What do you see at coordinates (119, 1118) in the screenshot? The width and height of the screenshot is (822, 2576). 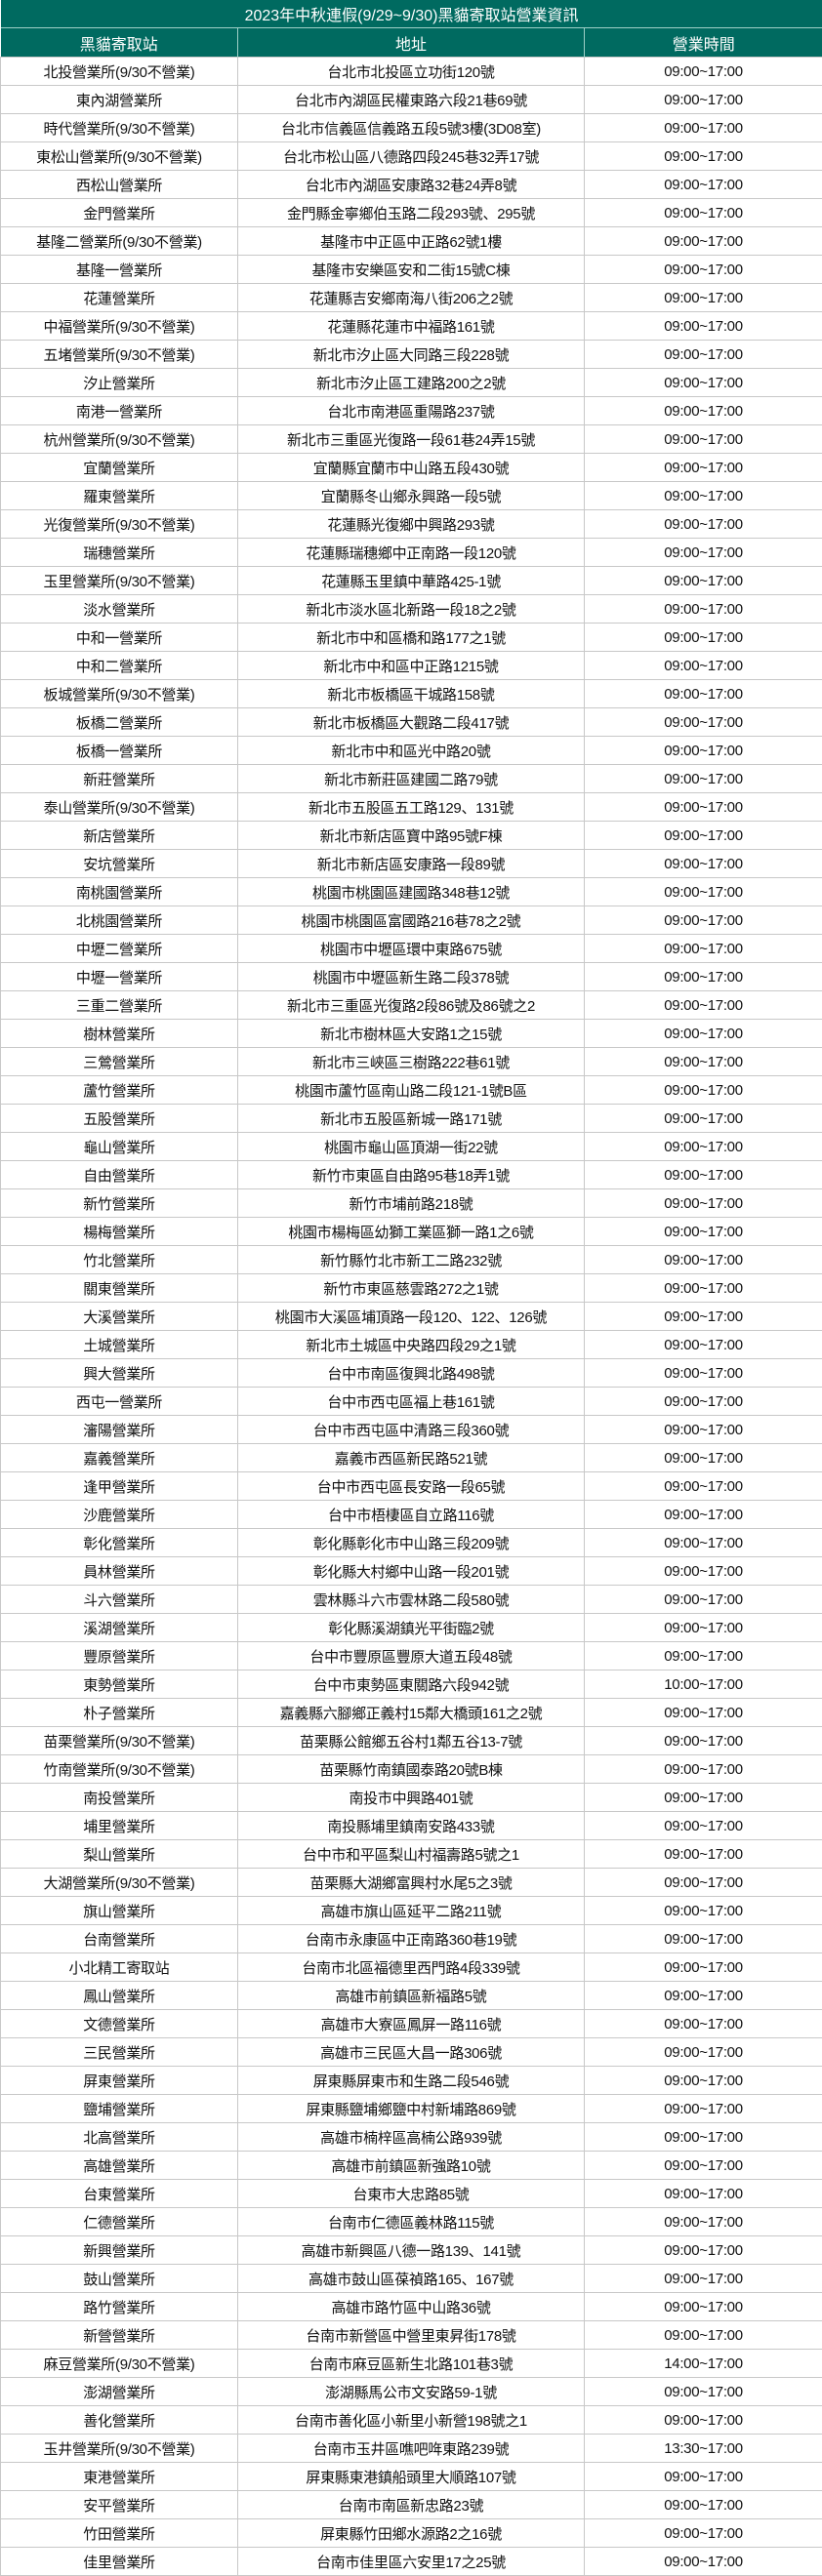 I see `station-name: 五股營業所` at bounding box center [119, 1118].